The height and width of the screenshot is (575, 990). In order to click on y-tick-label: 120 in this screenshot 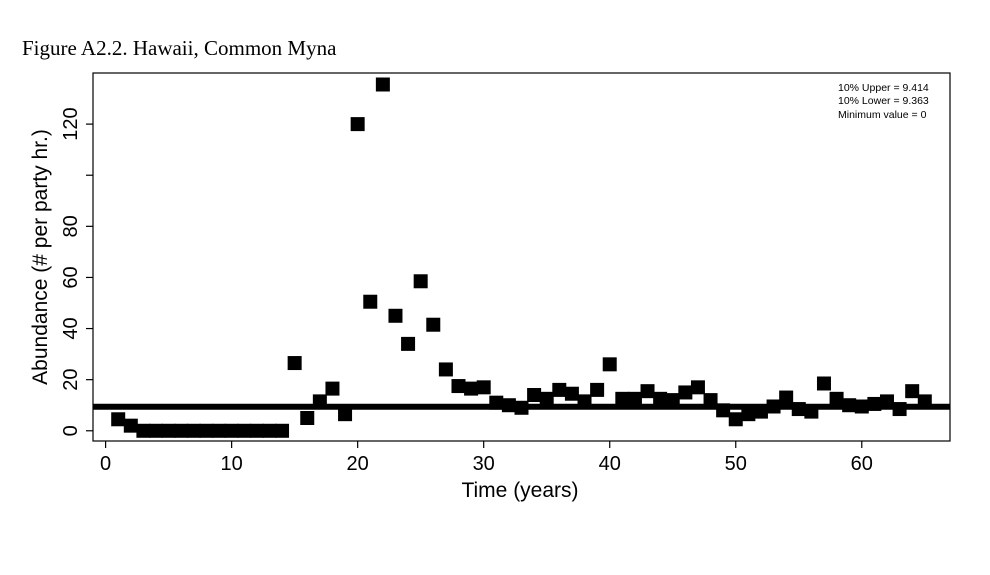, I will do `click(71, 123)`.